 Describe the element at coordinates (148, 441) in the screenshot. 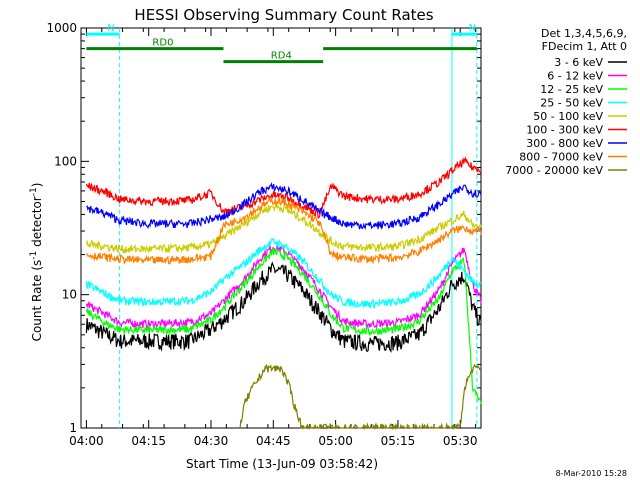

I see `x-tick-label-04-15: 04:15` at that location.